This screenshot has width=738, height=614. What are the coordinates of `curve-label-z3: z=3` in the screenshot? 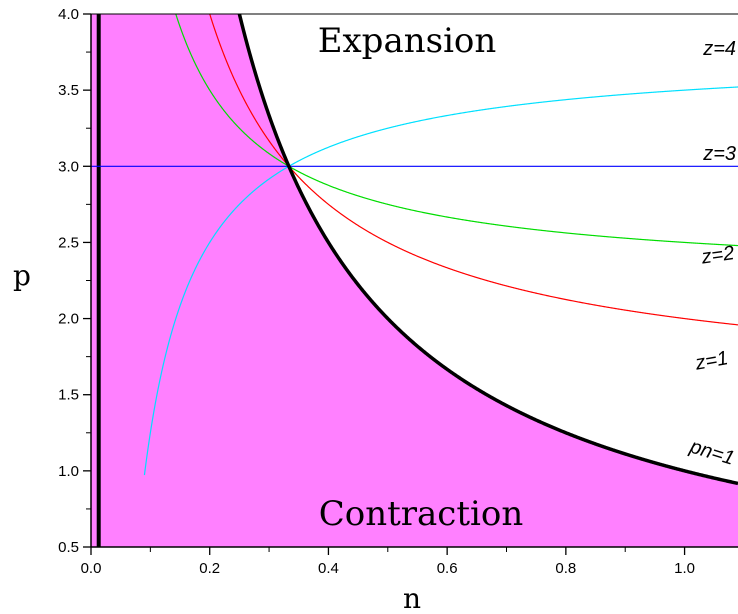 It's located at (719, 154).